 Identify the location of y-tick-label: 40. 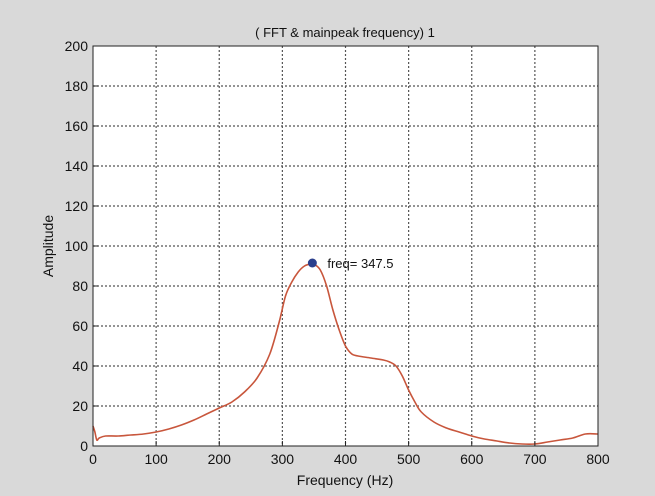
(80, 366).